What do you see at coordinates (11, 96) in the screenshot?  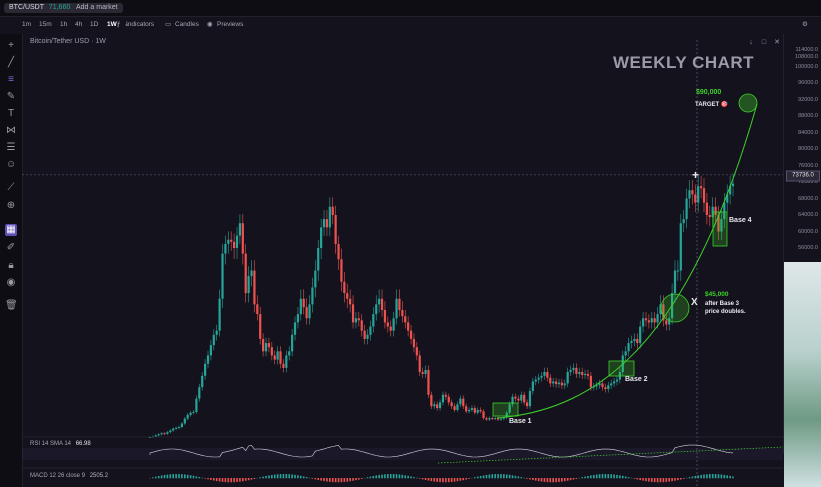 I see `brush-icon: ✎` at bounding box center [11, 96].